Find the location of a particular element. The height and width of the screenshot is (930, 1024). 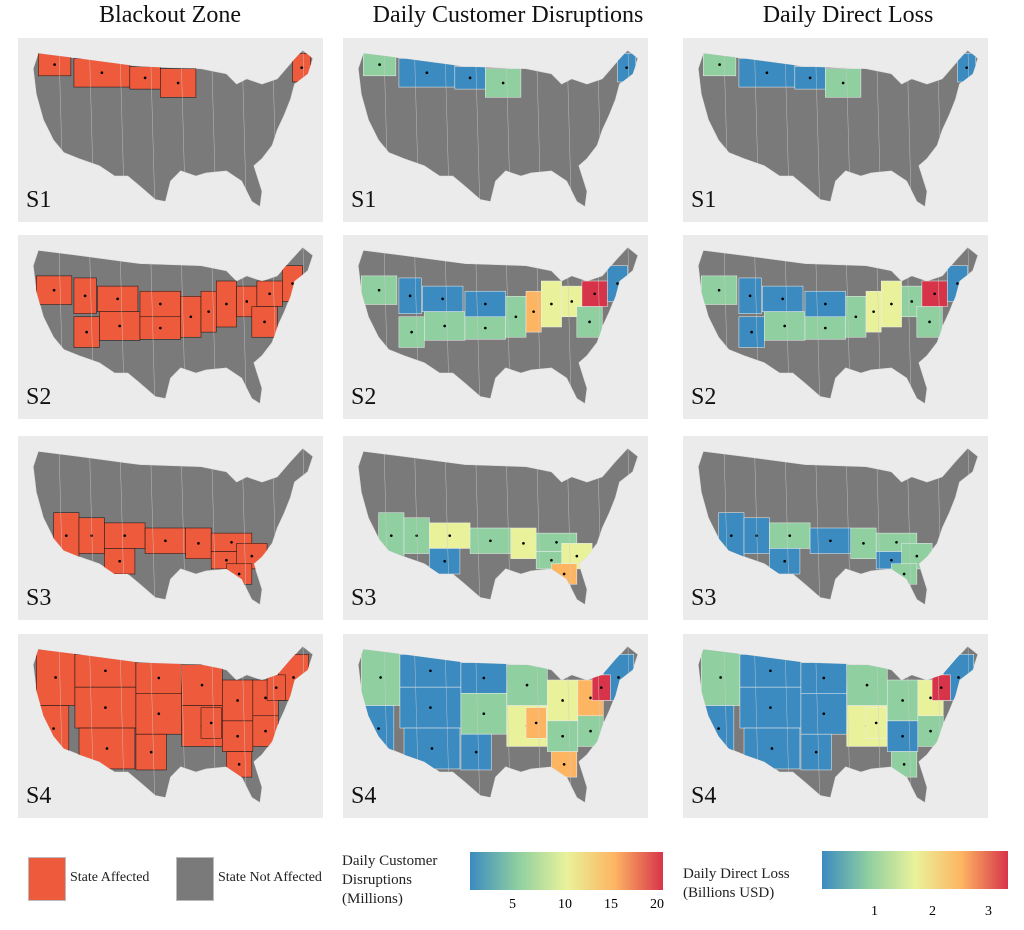

map-panel-s1-col3: S1 is located at coordinates (835, 130).